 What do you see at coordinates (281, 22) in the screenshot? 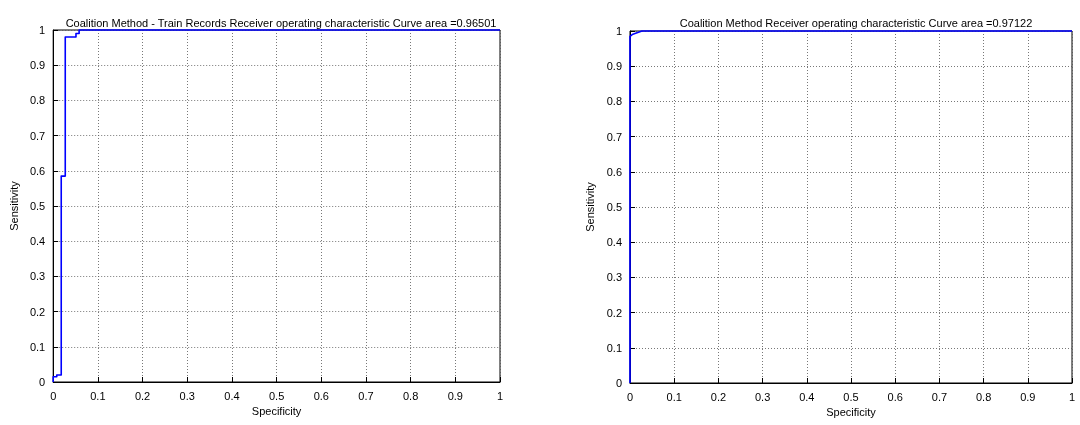
I see `chart-title: Coalition Method - Train Records Receiver operating characteristic Curve area =0.96501` at bounding box center [281, 22].